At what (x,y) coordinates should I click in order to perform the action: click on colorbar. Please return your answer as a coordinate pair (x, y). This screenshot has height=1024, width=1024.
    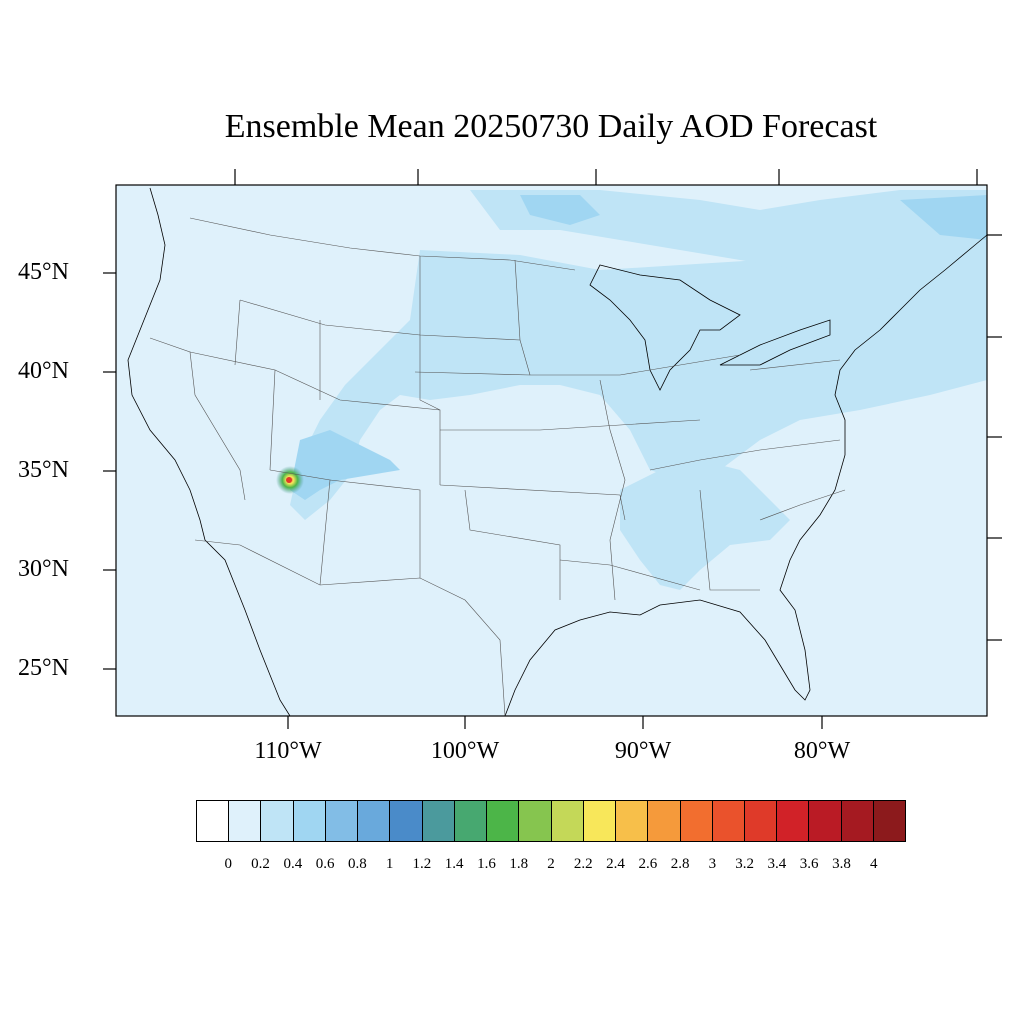
    Looking at the image, I should click on (551, 821).